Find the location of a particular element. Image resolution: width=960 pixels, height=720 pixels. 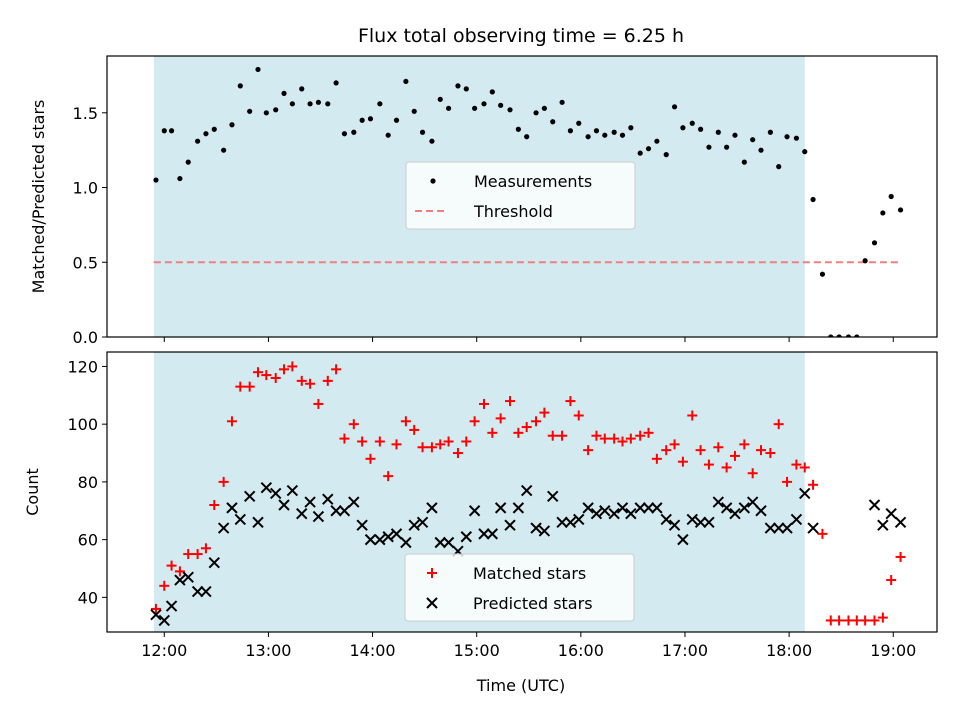

legend-marker-predicted is located at coordinates (432, 603).